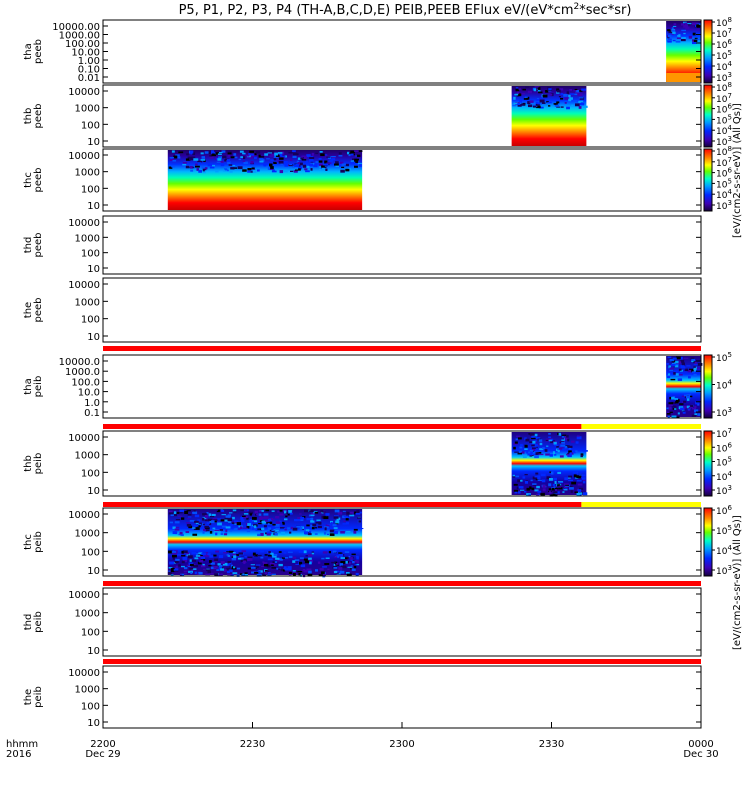  I want to click on y-tick-label: 10000.0, so click(79, 362).